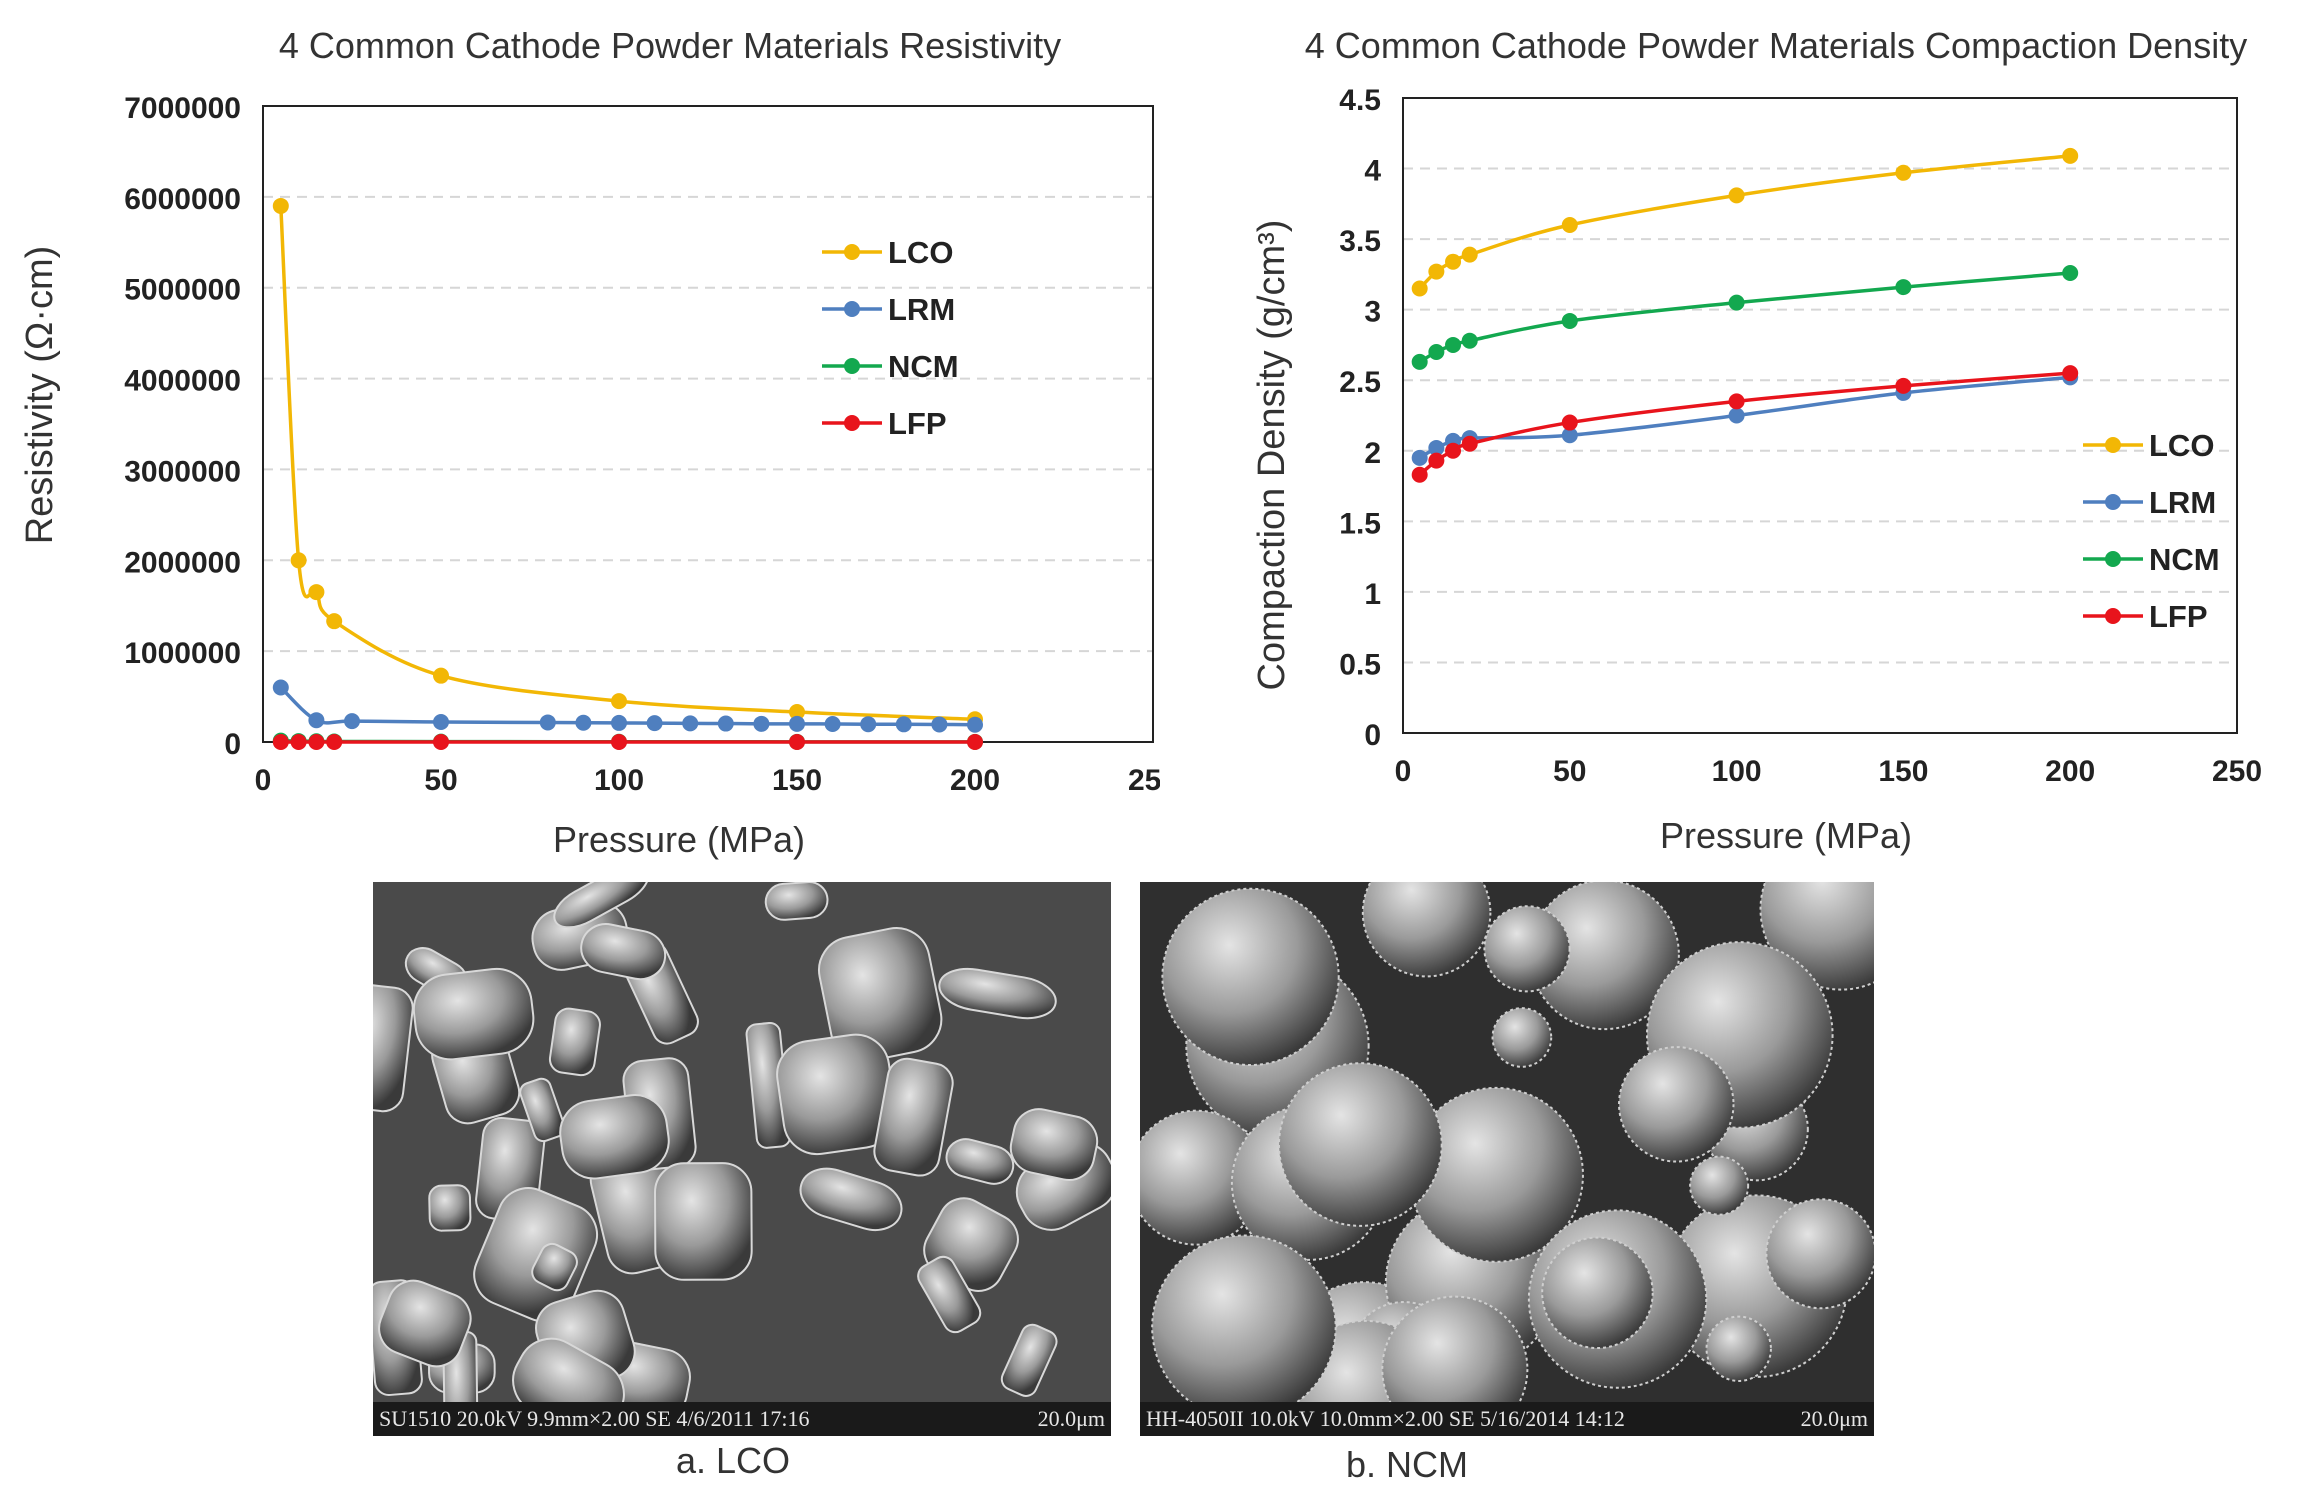 Image resolution: width=2297 pixels, height=1500 pixels. Describe the element at coordinates (182, 381) in the screenshot. I see `y-tick-label: 4000000` at that location.